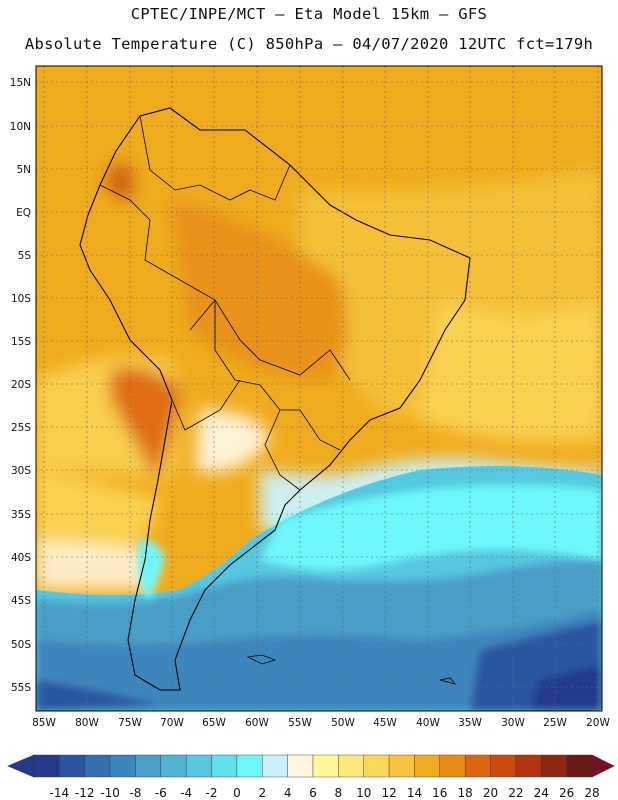 The height and width of the screenshot is (800, 618). What do you see at coordinates (20, 83) in the screenshot?
I see `lat-label: 15N` at bounding box center [20, 83].